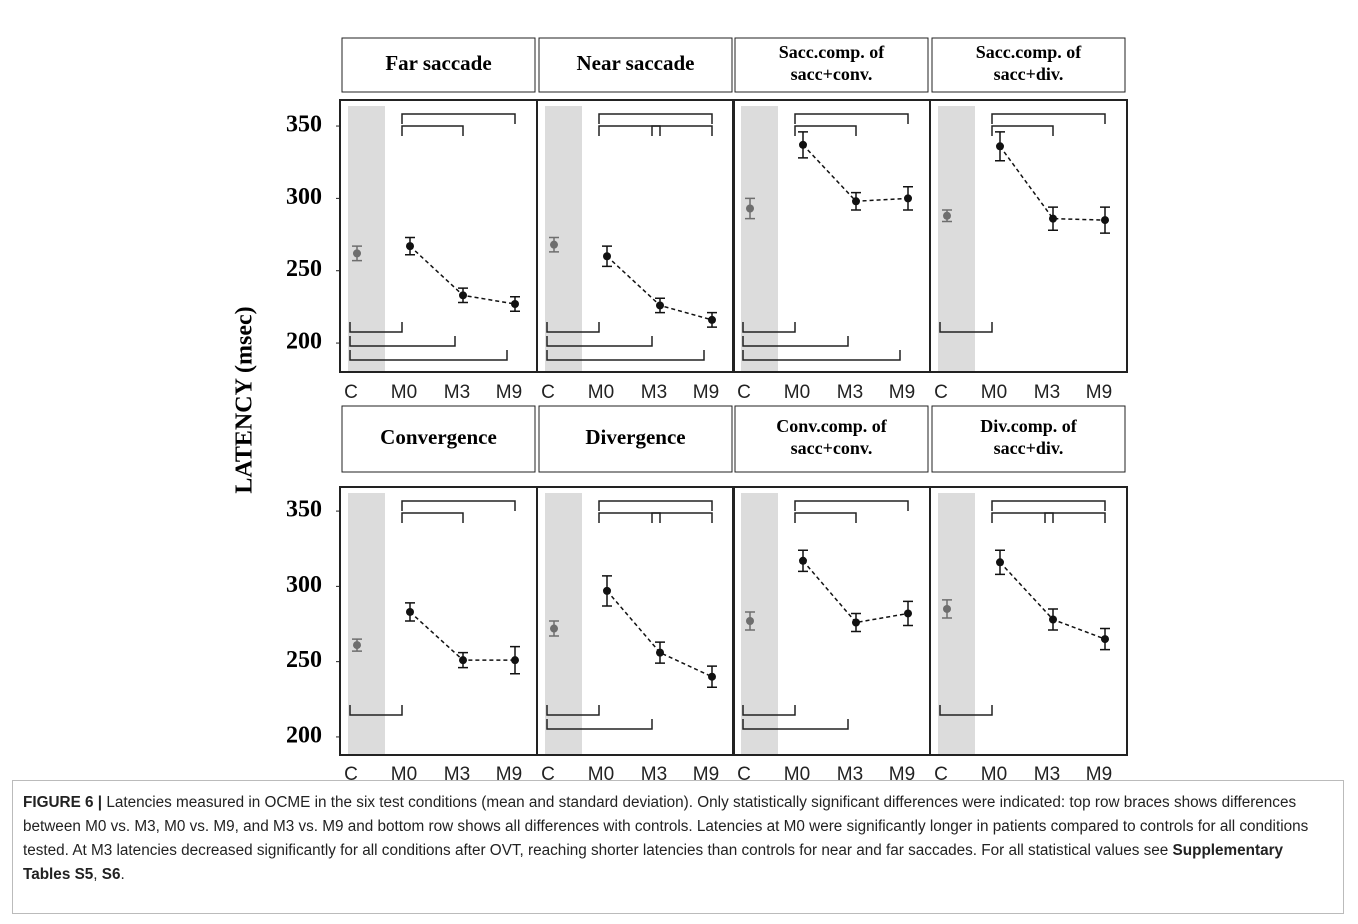  Describe the element at coordinates (653, 862) in the screenshot. I see `caption-ref: Supplementary Tables S5` at that location.